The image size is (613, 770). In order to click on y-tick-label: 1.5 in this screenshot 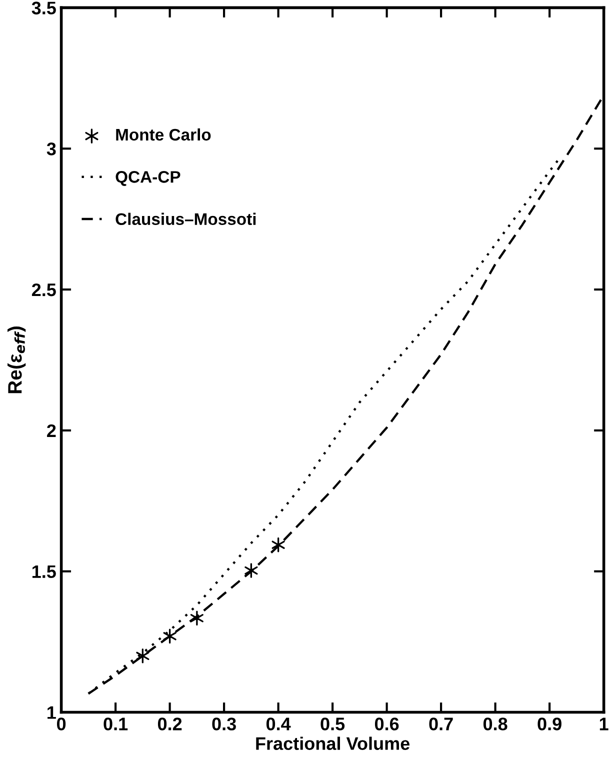, I will do `click(44, 571)`.